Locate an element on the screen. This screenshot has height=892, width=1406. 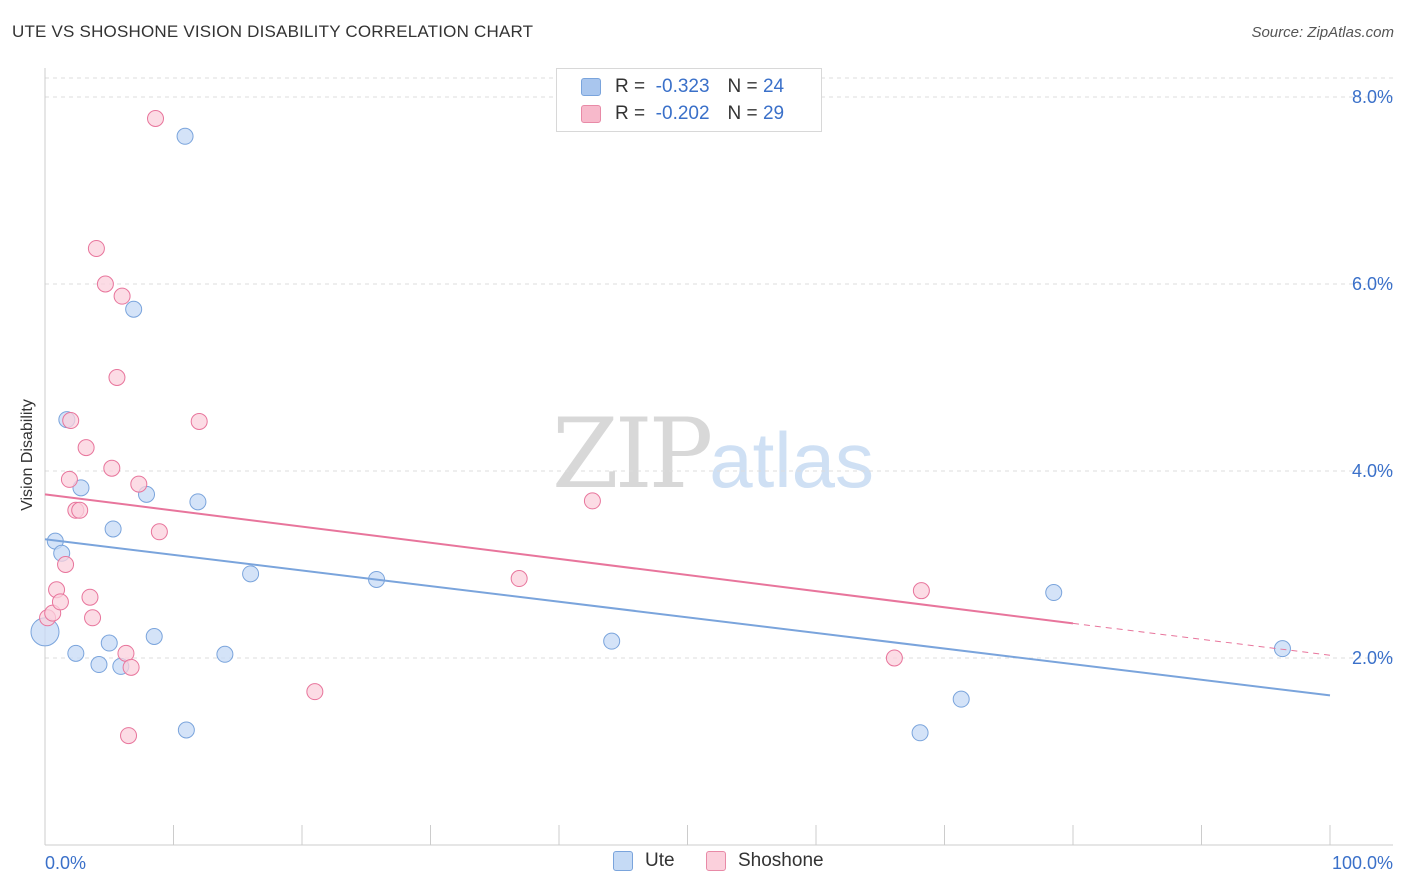
legend-label-shoshone: Shoshone is located at coordinates (781, 860).